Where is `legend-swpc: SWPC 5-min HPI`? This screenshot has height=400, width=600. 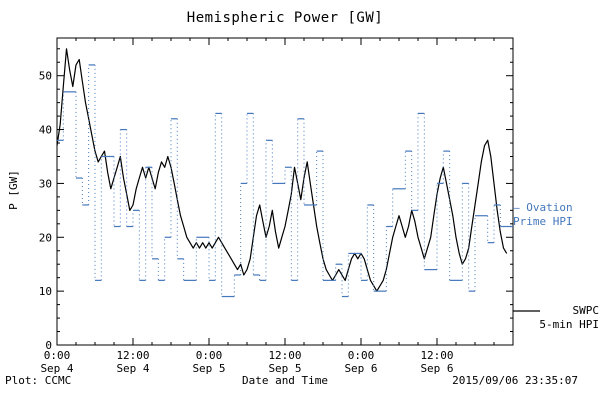 legend-swpc: SWPC 5-min HPI is located at coordinates (556, 318).